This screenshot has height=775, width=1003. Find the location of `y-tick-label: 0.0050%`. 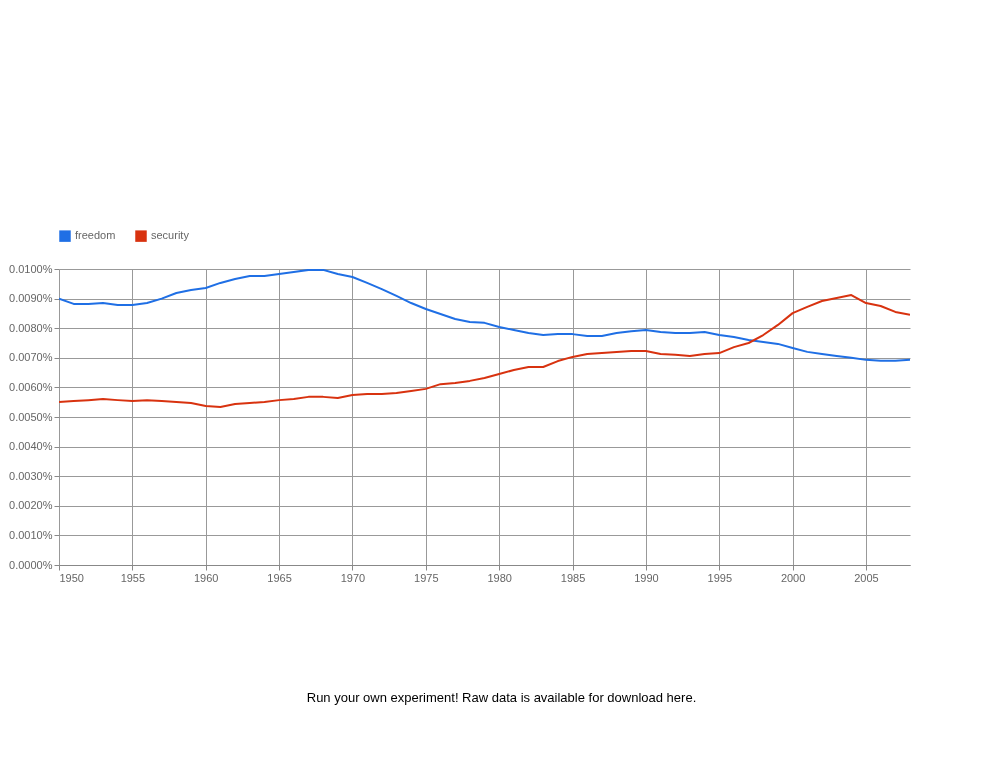

y-tick-label: 0.0050% is located at coordinates (31, 416).